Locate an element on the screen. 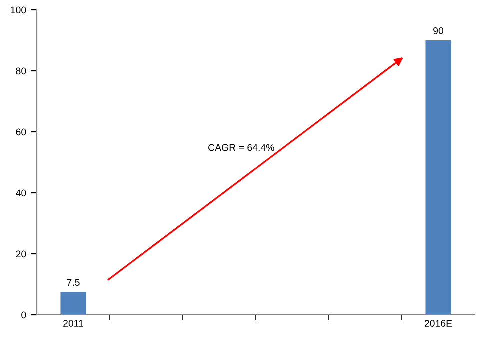 This screenshot has width=478, height=340. x-tick-label: 2016E is located at coordinates (438, 323).